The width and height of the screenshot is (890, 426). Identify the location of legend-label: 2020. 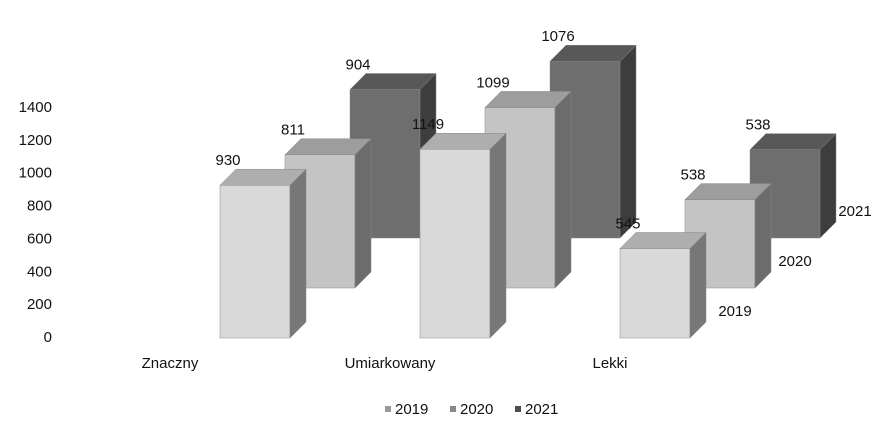
(476, 409).